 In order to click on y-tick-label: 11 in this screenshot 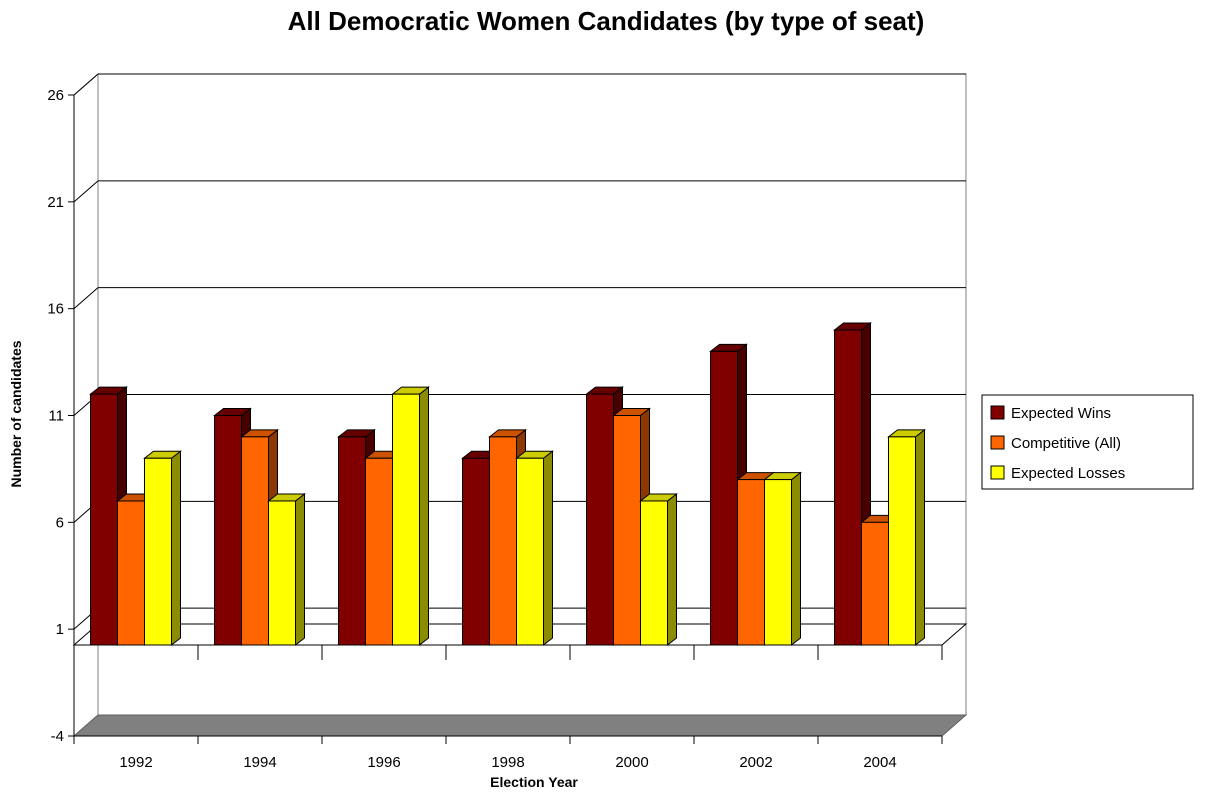, I will do `click(56, 416)`.